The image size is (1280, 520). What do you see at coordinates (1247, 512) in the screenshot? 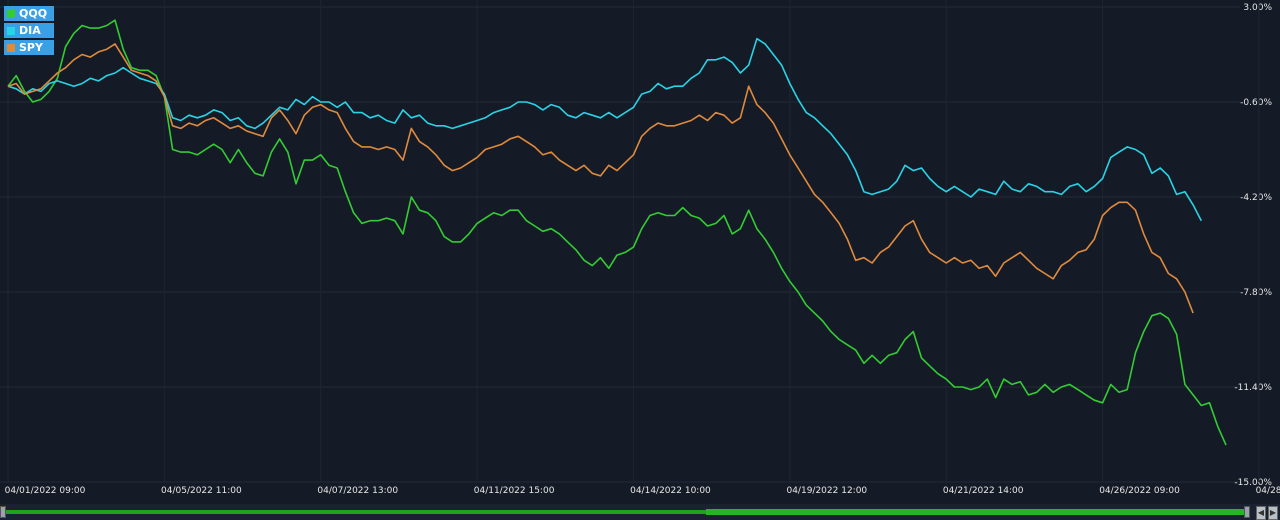
I see `navigator-right-handle` at bounding box center [1247, 512].